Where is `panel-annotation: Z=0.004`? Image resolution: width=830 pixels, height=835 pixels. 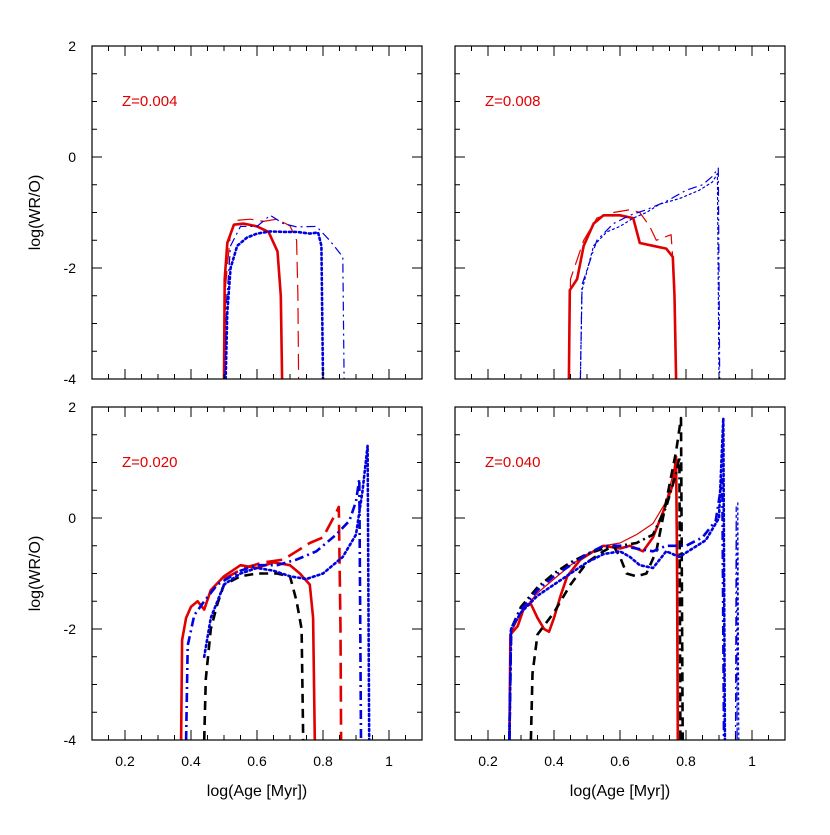 panel-annotation: Z=0.004 is located at coordinates (149, 101).